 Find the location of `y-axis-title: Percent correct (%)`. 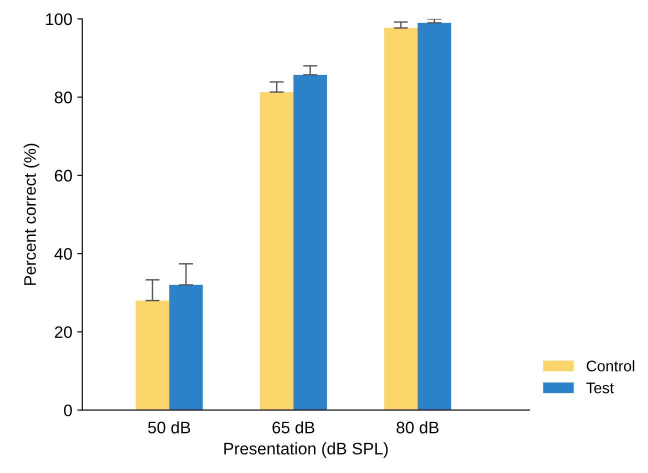

y-axis-title: Percent correct (%) is located at coordinates (32, 214).